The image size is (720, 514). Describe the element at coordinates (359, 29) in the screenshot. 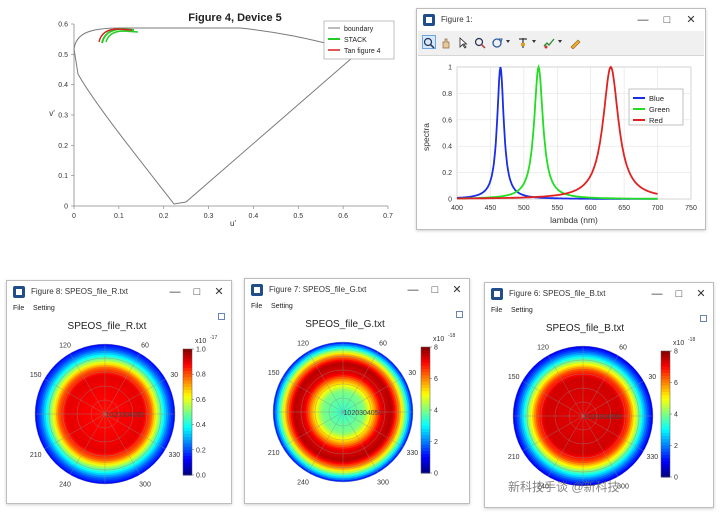

I see `legend-boundary: boundary` at that location.